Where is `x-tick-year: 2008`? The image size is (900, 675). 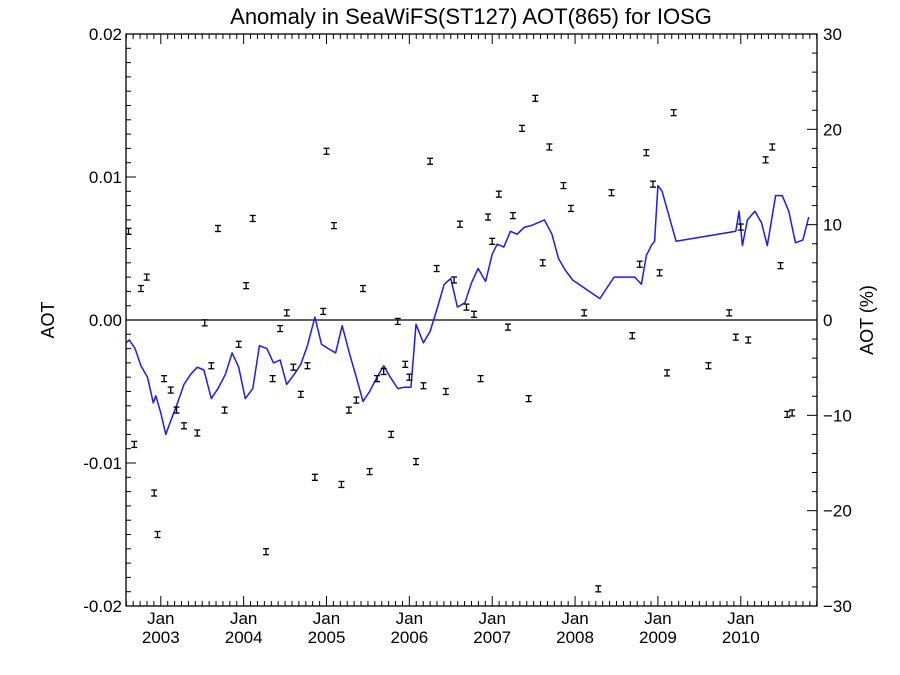
x-tick-year: 2008 is located at coordinates (575, 637).